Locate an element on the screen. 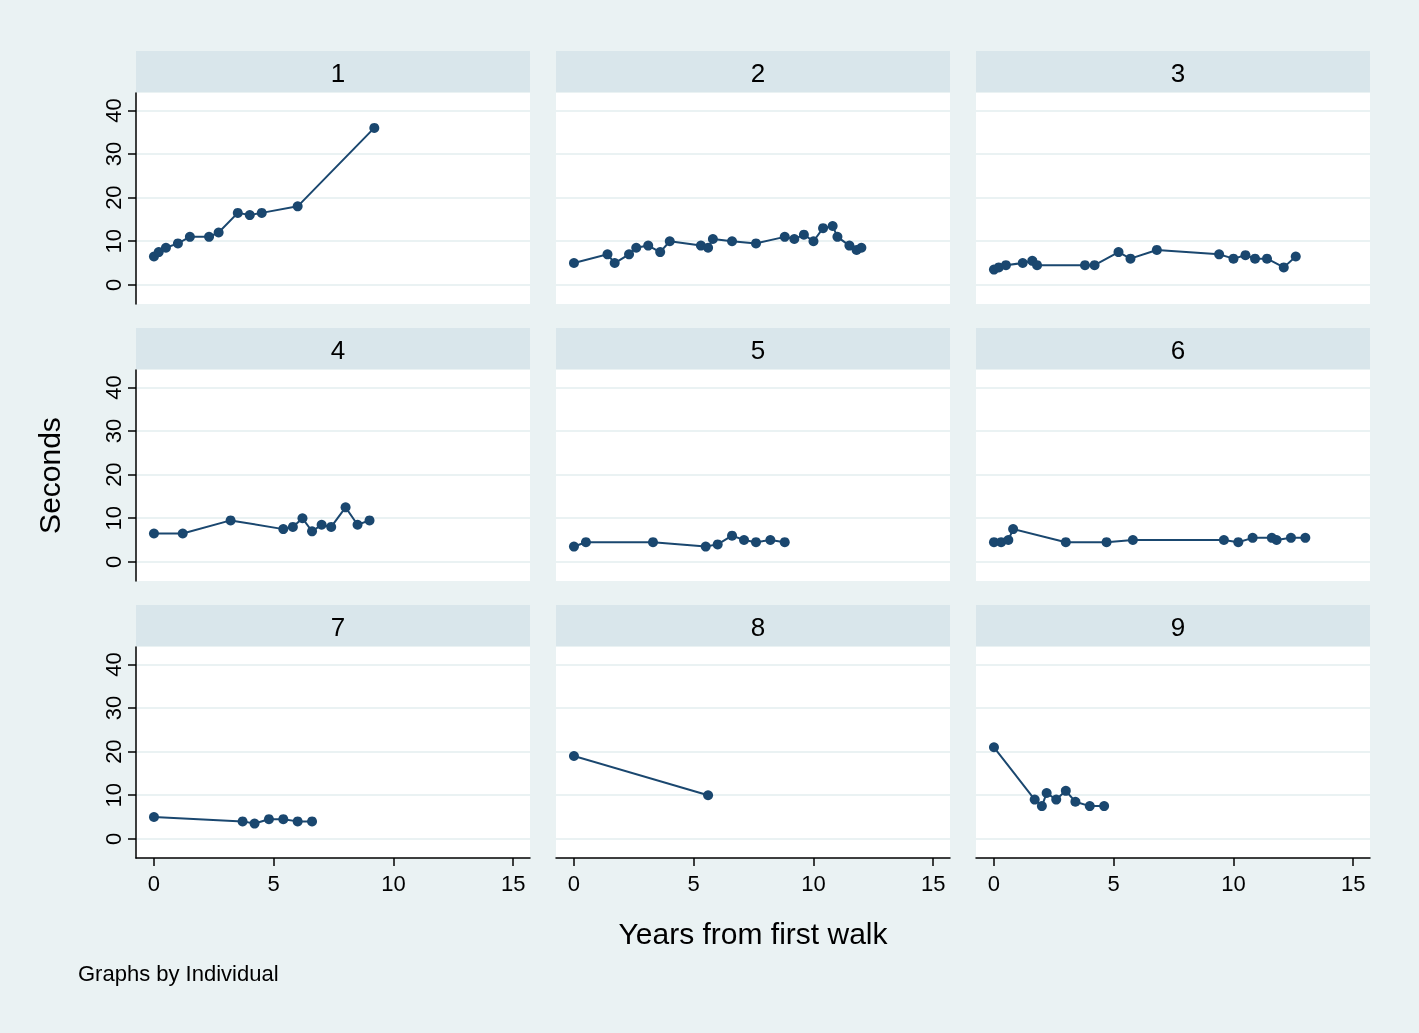  chart-title: 9 is located at coordinates (1178, 627).